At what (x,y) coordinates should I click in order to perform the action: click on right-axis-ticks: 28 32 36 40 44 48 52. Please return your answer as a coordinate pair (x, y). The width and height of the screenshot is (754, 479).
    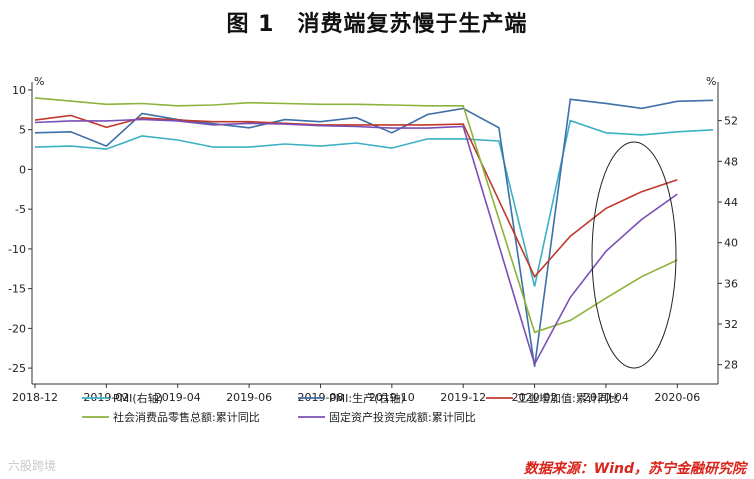
    Looking at the image, I should click on (728, 243).